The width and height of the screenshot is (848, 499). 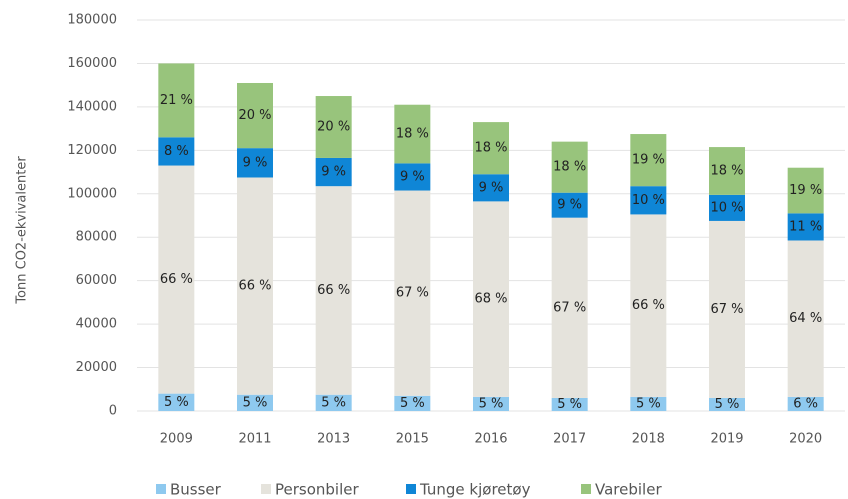 What do you see at coordinates (254, 439) in the screenshot?
I see `x-tick-label: 2011` at bounding box center [254, 439].